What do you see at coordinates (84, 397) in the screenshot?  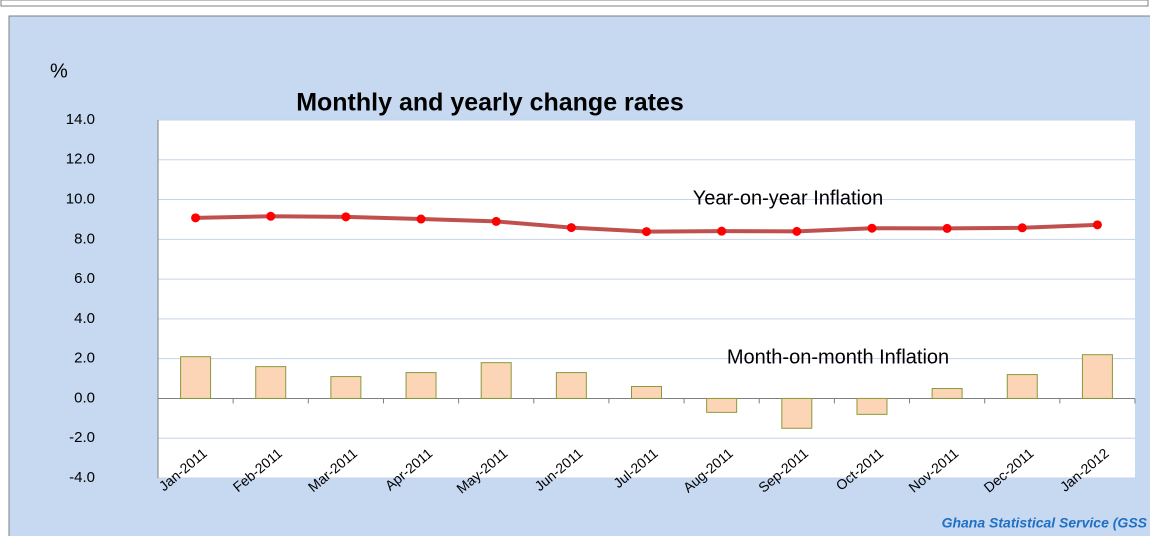 I see `y-tick-label: 0.0` at bounding box center [84, 397].